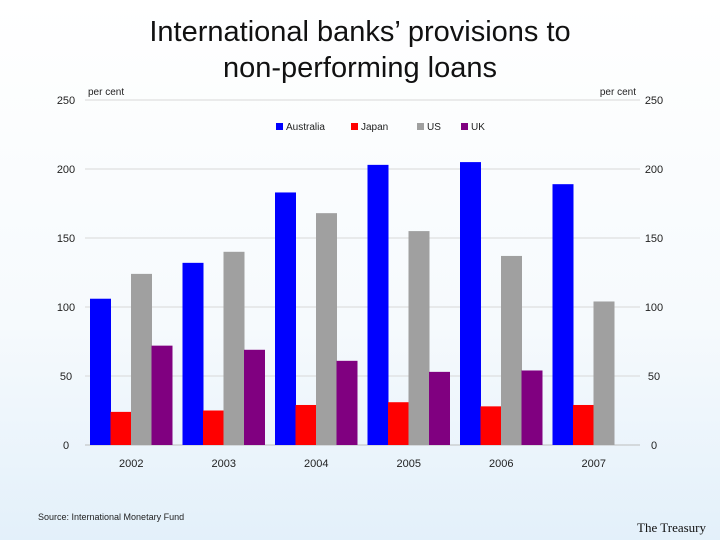  What do you see at coordinates (141, 359) in the screenshot?
I see `bar-us-2002` at bounding box center [141, 359].